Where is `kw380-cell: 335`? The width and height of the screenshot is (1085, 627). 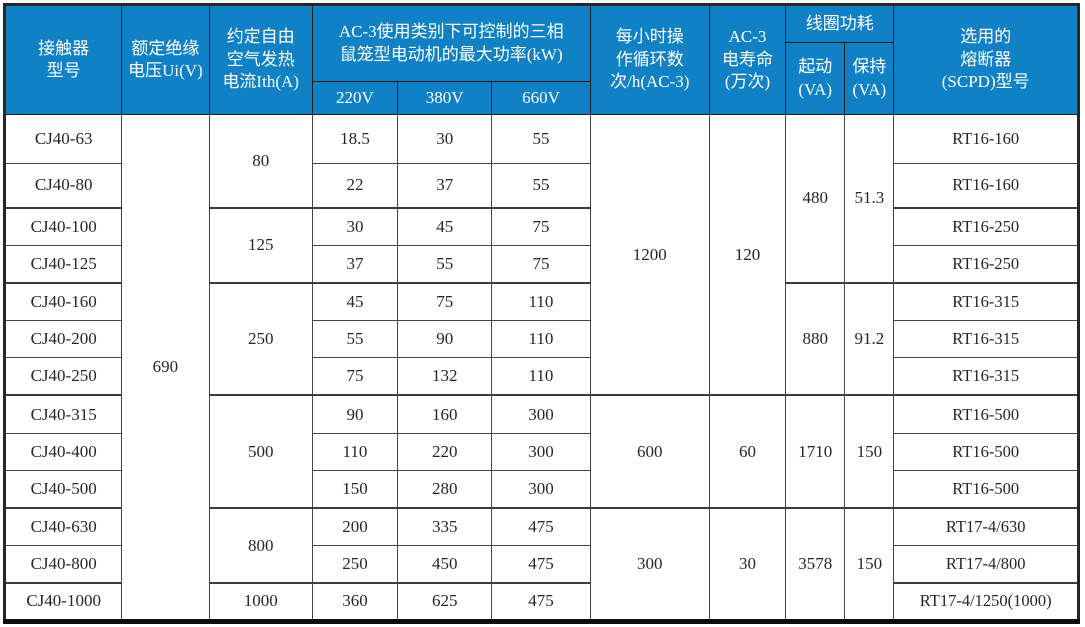
kw380-cell: 335 is located at coordinates (445, 527).